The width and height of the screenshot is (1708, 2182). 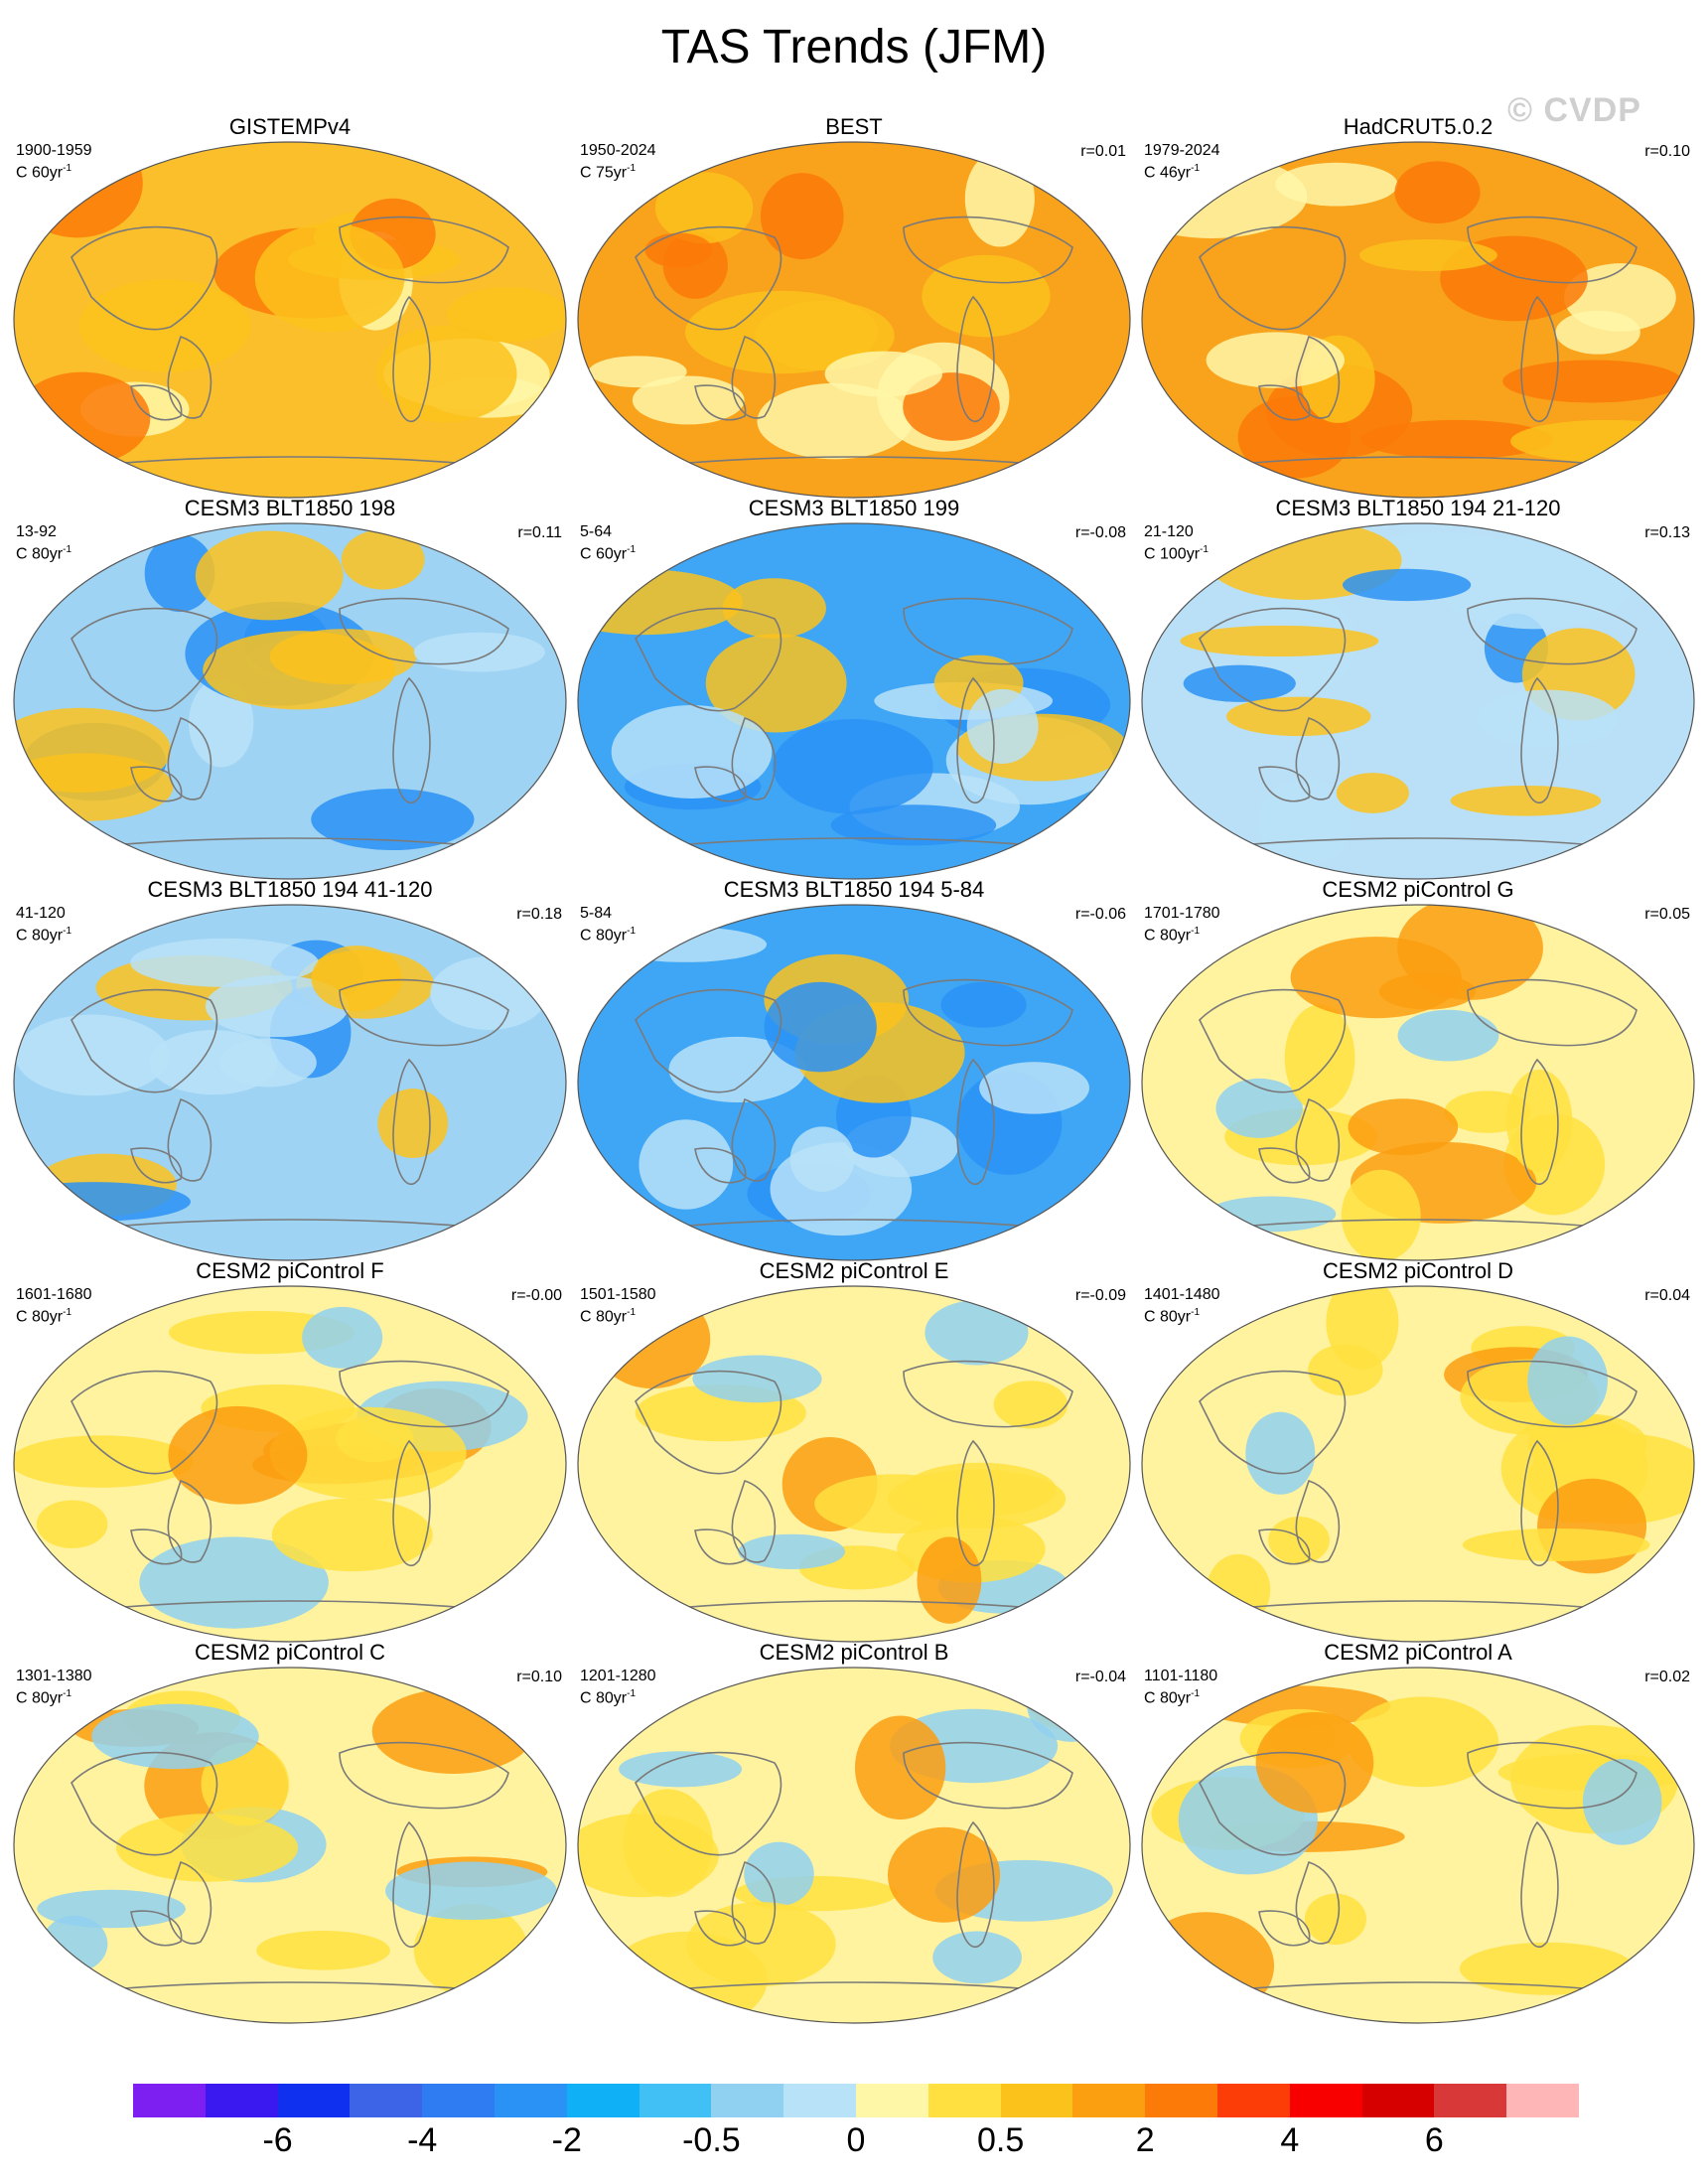 What do you see at coordinates (1172, 554) in the screenshot?
I see `unit-prefix: C 100yr` at bounding box center [1172, 554].